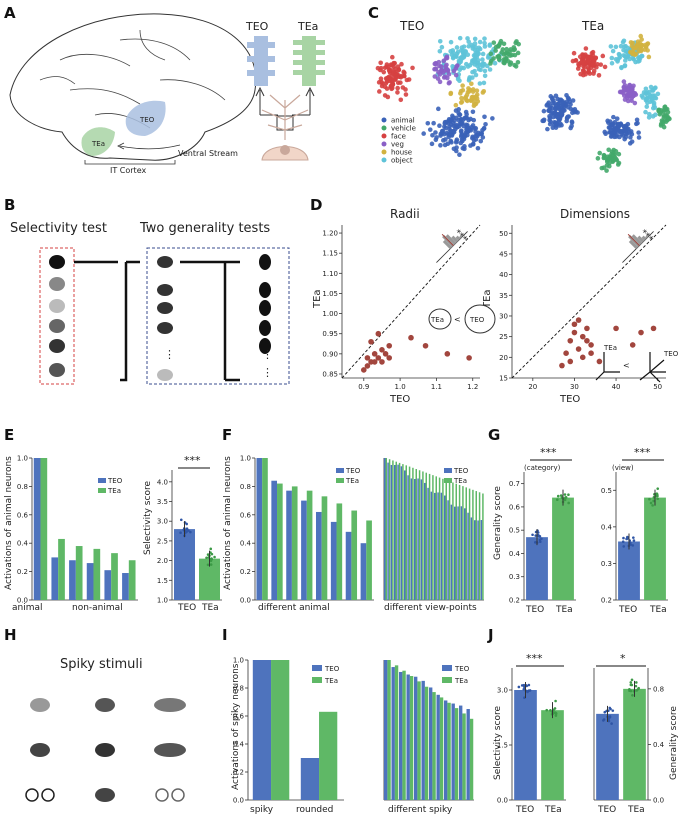 This screenshot has height=817, width=685. What do you see at coordinates (160, 317) in the screenshot?
I see `stimulus-icons` at bounding box center [160, 317].